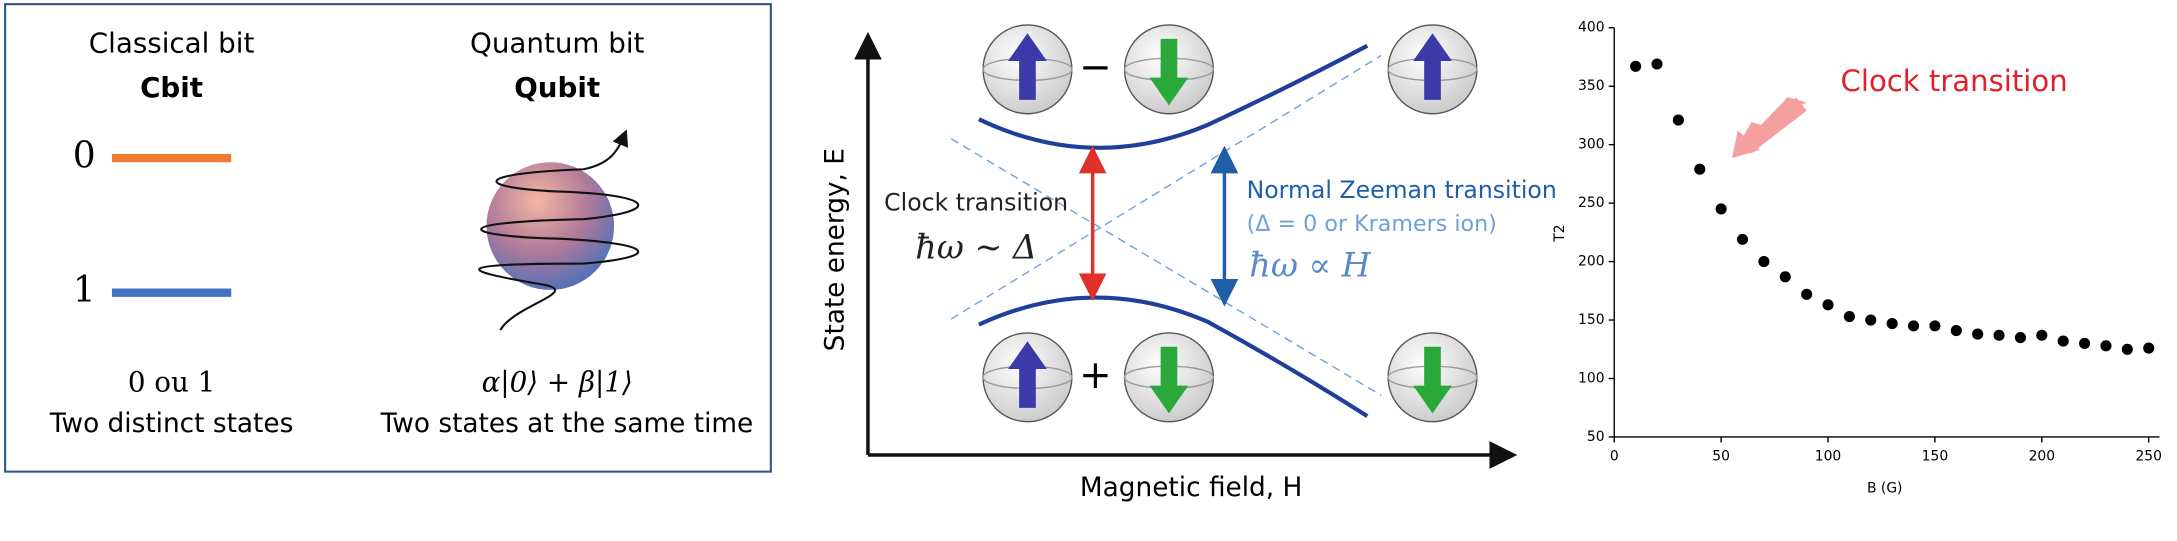 The height and width of the screenshot is (541, 2177). Describe the element at coordinates (1402, 190) in the screenshot. I see `zeeman-label: Normal Zeeman transition` at that location.